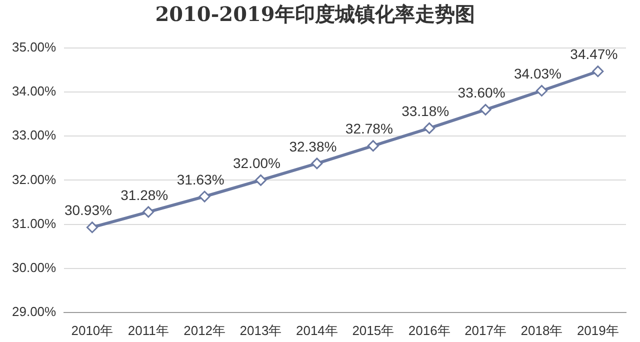  I want to click on x-tick-label: 2013年, so click(261, 330).